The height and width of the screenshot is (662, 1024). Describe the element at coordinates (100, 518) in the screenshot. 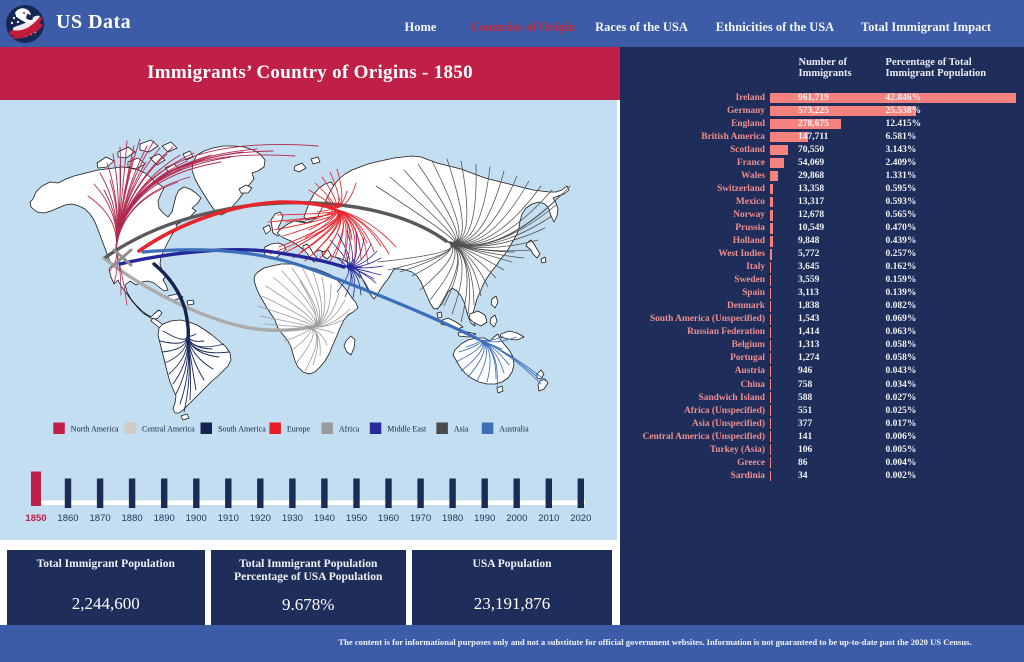

I see `svg-text: 1870` at that location.